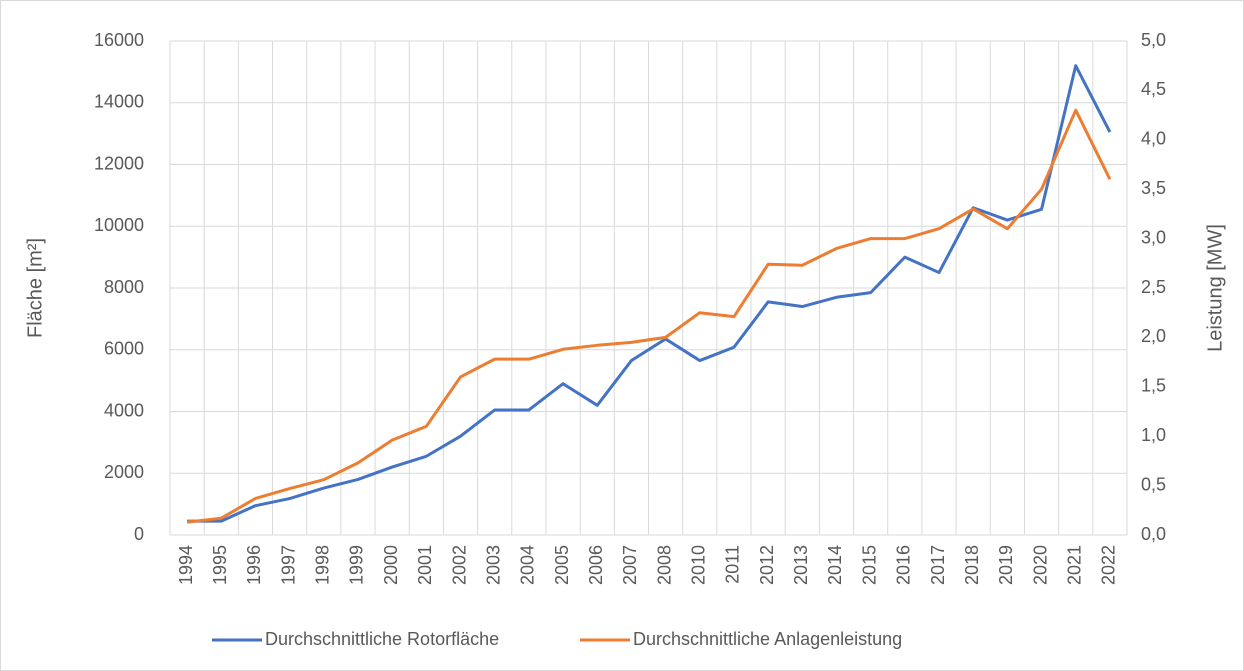 This screenshot has height=671, width=1244. What do you see at coordinates (699, 565) in the screenshot?
I see `x-tick-label: 2010` at bounding box center [699, 565].